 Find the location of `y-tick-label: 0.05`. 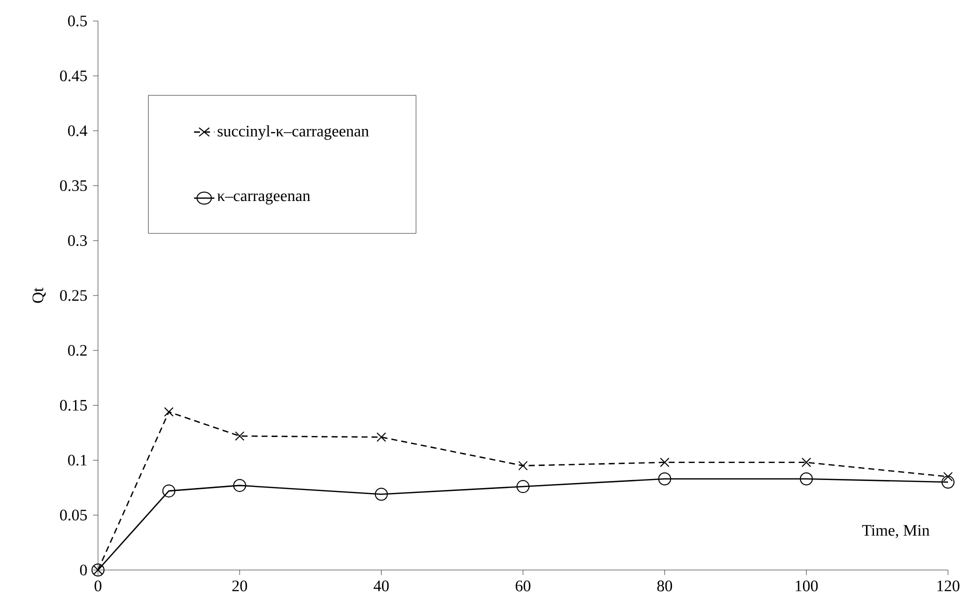

y-tick-label: 0.05 is located at coordinates (73, 515).